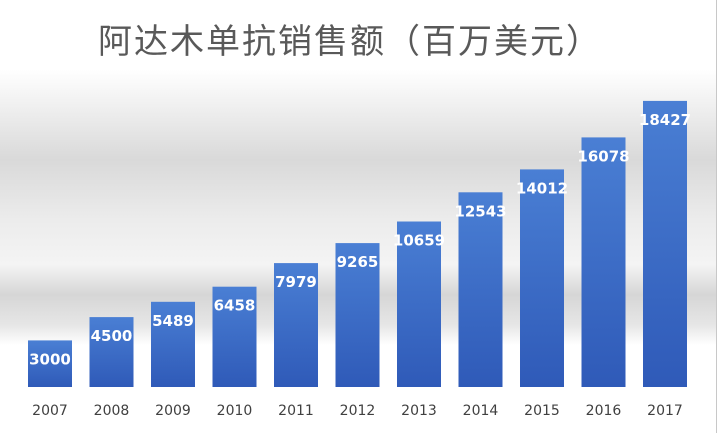  I want to click on data-label-2007: 3000, so click(50, 359).